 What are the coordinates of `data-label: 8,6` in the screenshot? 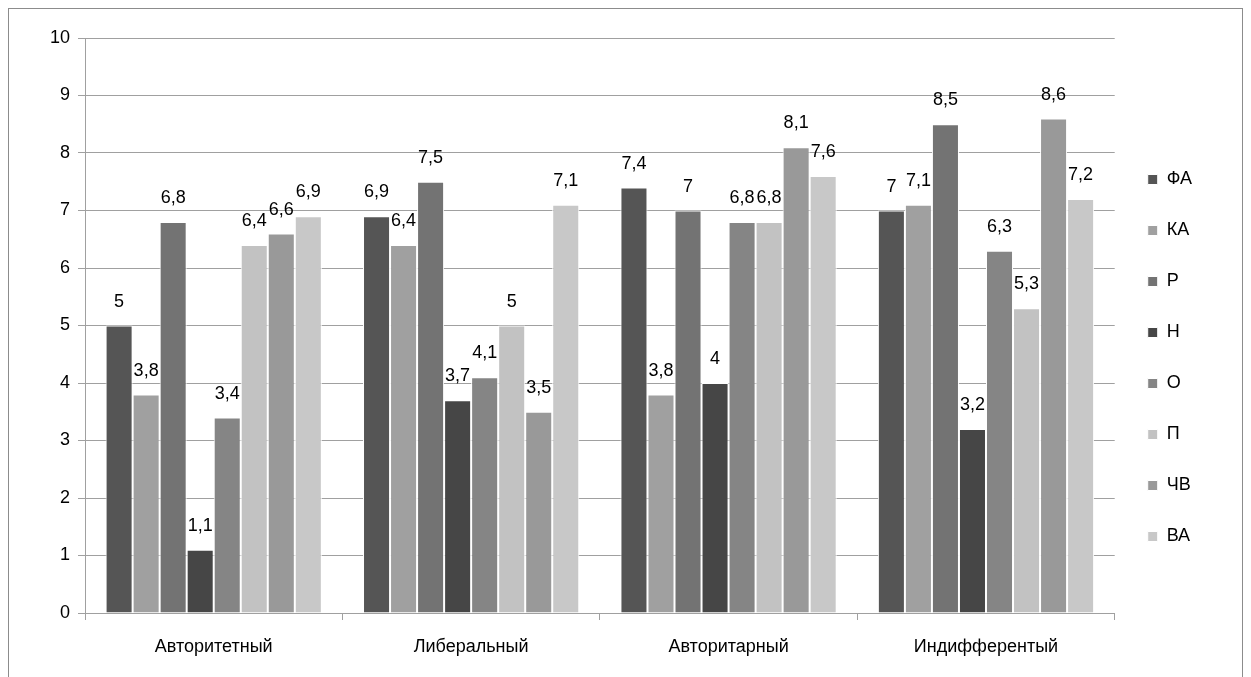 It's located at (1054, 93).